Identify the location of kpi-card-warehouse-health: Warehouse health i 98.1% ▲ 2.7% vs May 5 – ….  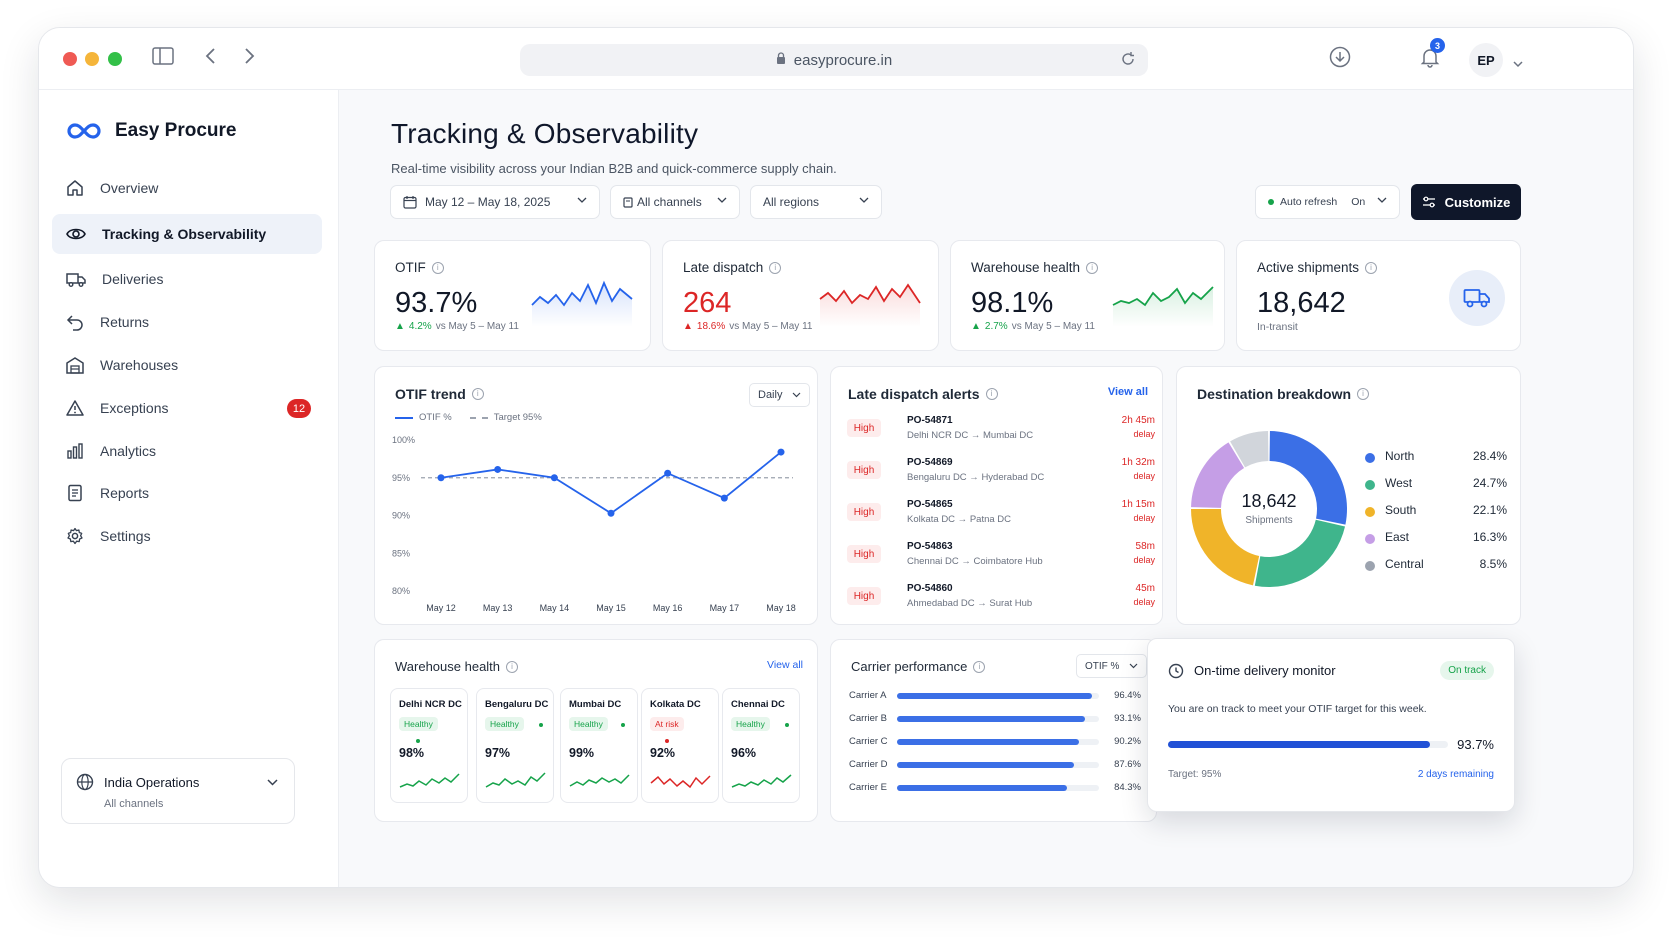
(1087, 295).